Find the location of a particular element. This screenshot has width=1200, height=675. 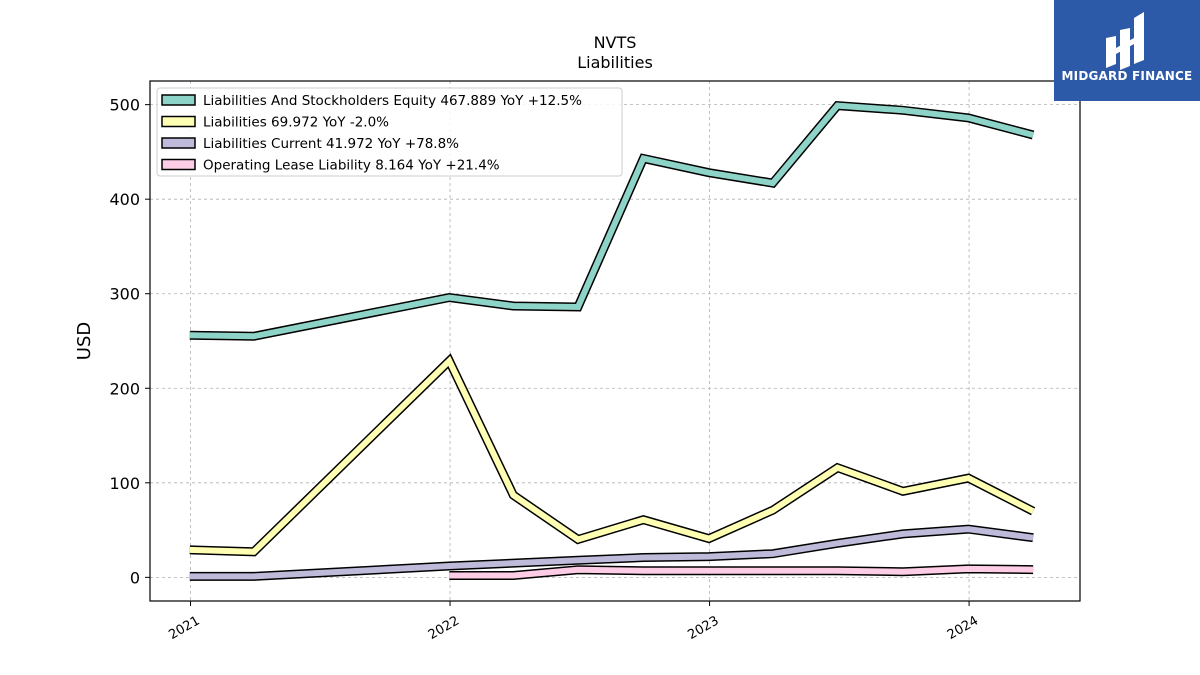

y-axis-label: USD is located at coordinates (84, 341).